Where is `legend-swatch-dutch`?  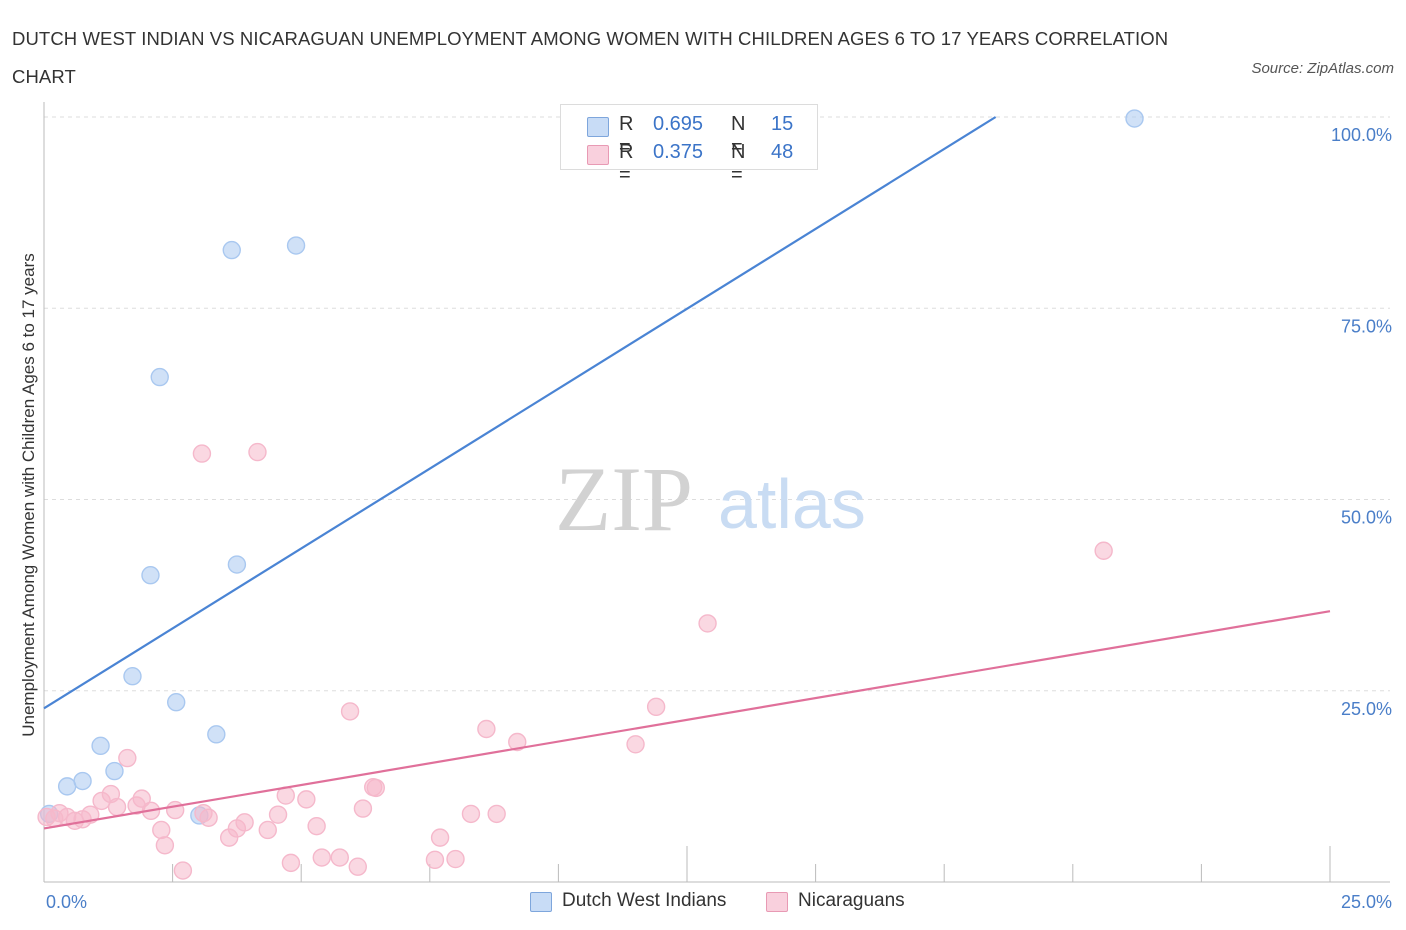 legend-swatch-dutch is located at coordinates (598, 127).